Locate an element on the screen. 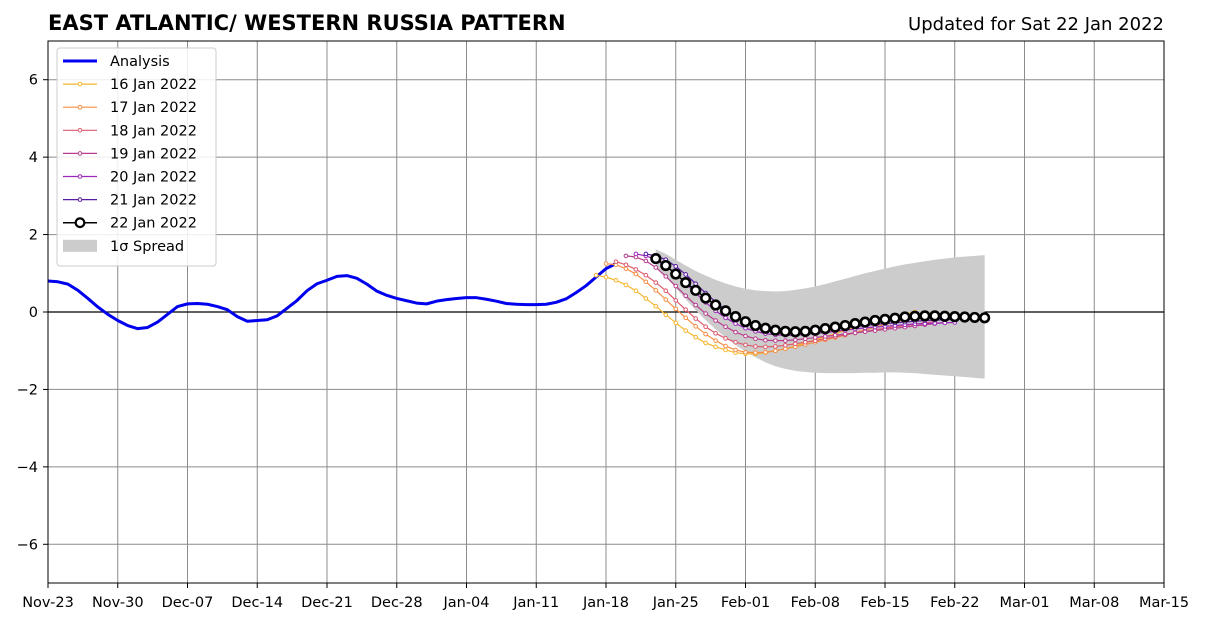  x-tick-label: Dec-21 is located at coordinates (327, 603).